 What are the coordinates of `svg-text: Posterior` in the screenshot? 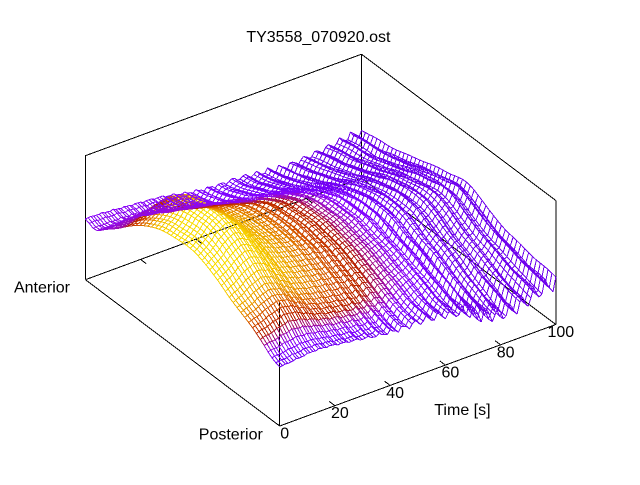 It's located at (231, 435).